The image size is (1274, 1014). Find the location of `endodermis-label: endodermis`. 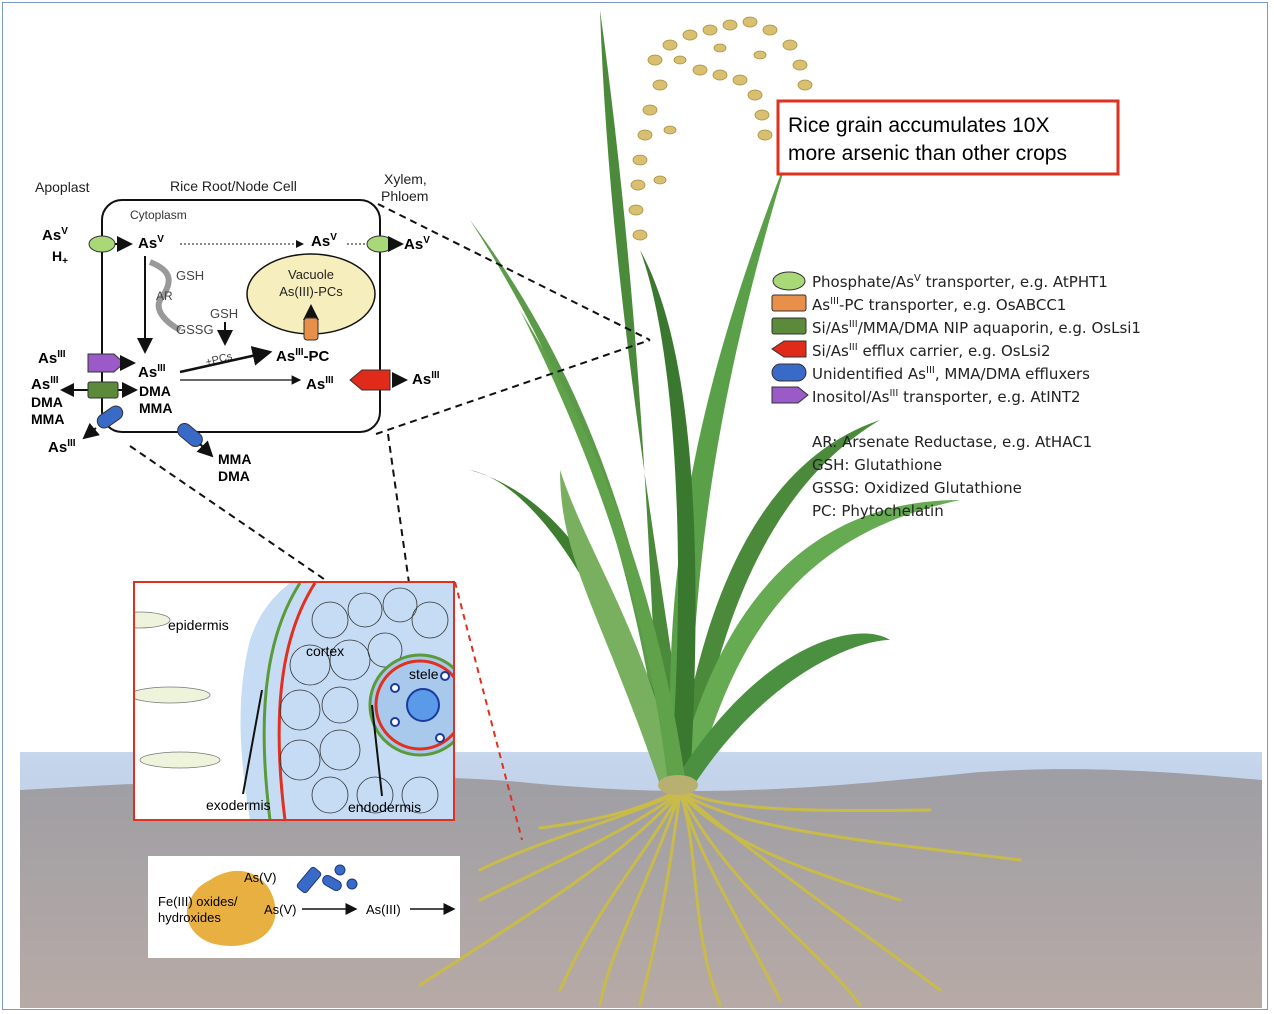

endodermis-label: endodermis is located at coordinates (384, 807).